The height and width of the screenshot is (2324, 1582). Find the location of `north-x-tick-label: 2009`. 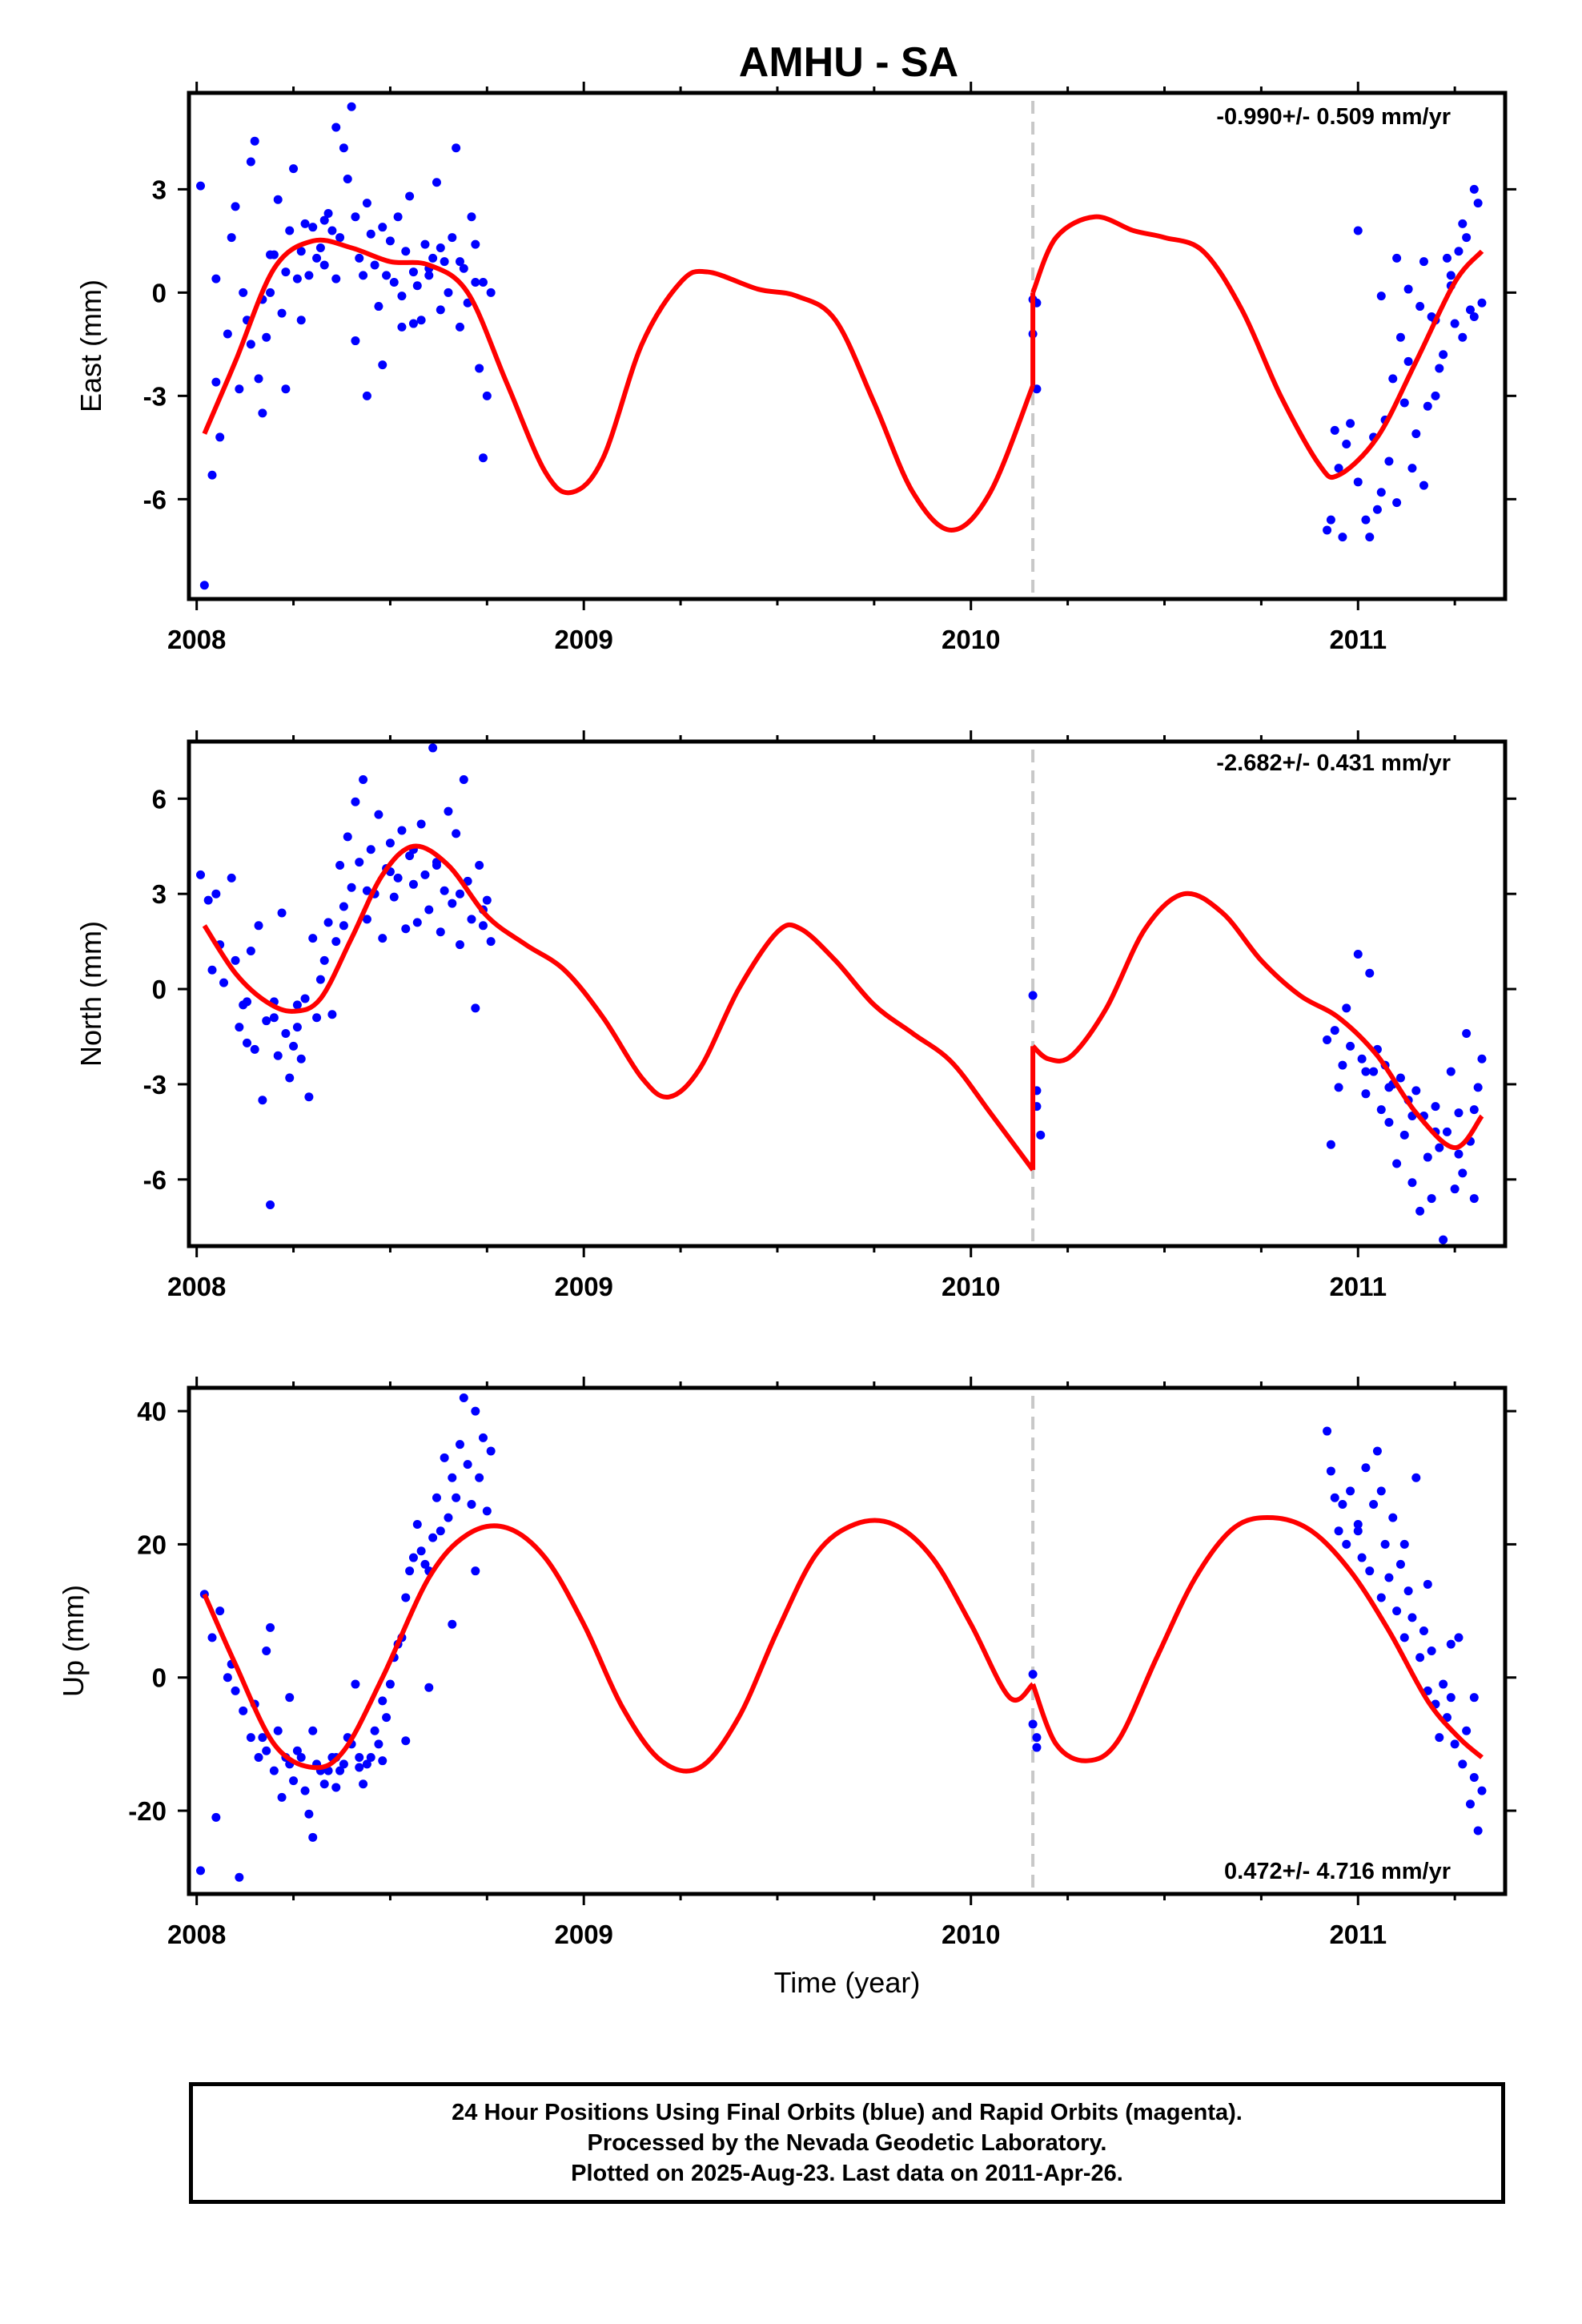

north-x-tick-label: 2009 is located at coordinates (583, 1286).